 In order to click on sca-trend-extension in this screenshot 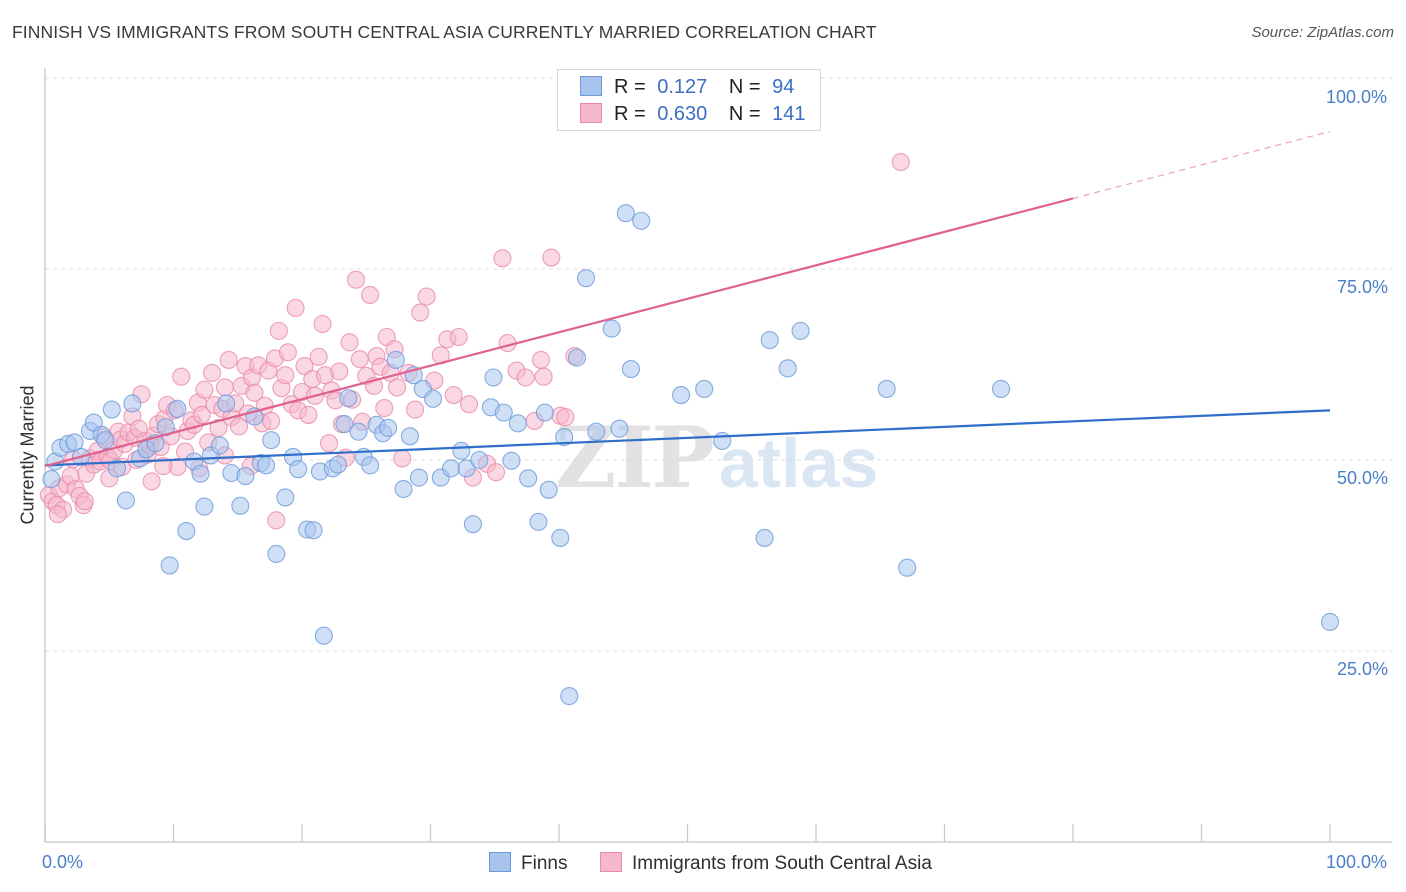, I will do `click(1201, 164)`.